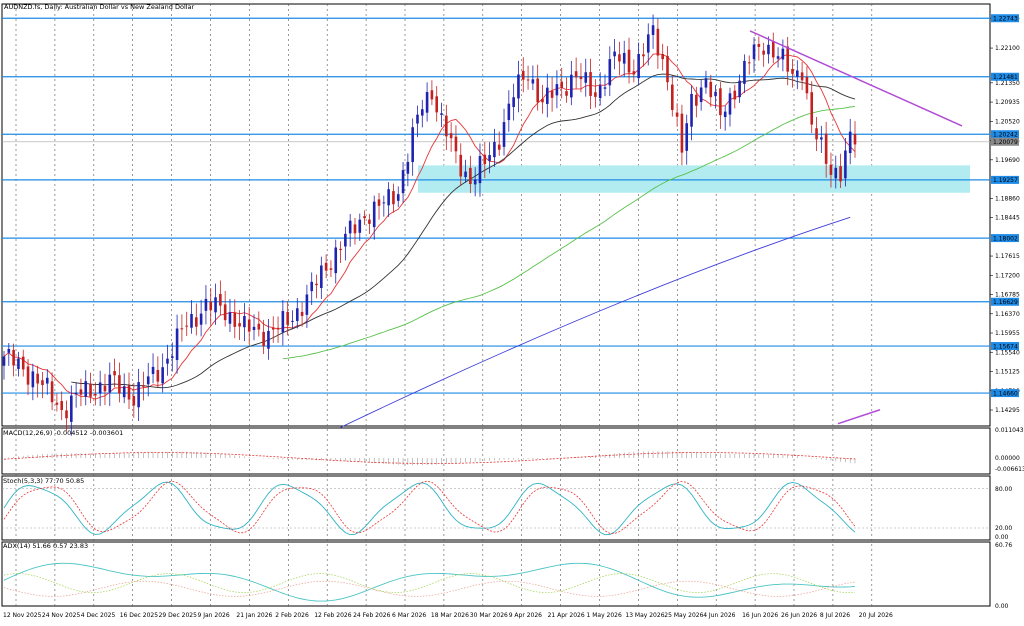  What do you see at coordinates (429, 588) in the screenshot?
I see `adx-minus-di-line` at bounding box center [429, 588].